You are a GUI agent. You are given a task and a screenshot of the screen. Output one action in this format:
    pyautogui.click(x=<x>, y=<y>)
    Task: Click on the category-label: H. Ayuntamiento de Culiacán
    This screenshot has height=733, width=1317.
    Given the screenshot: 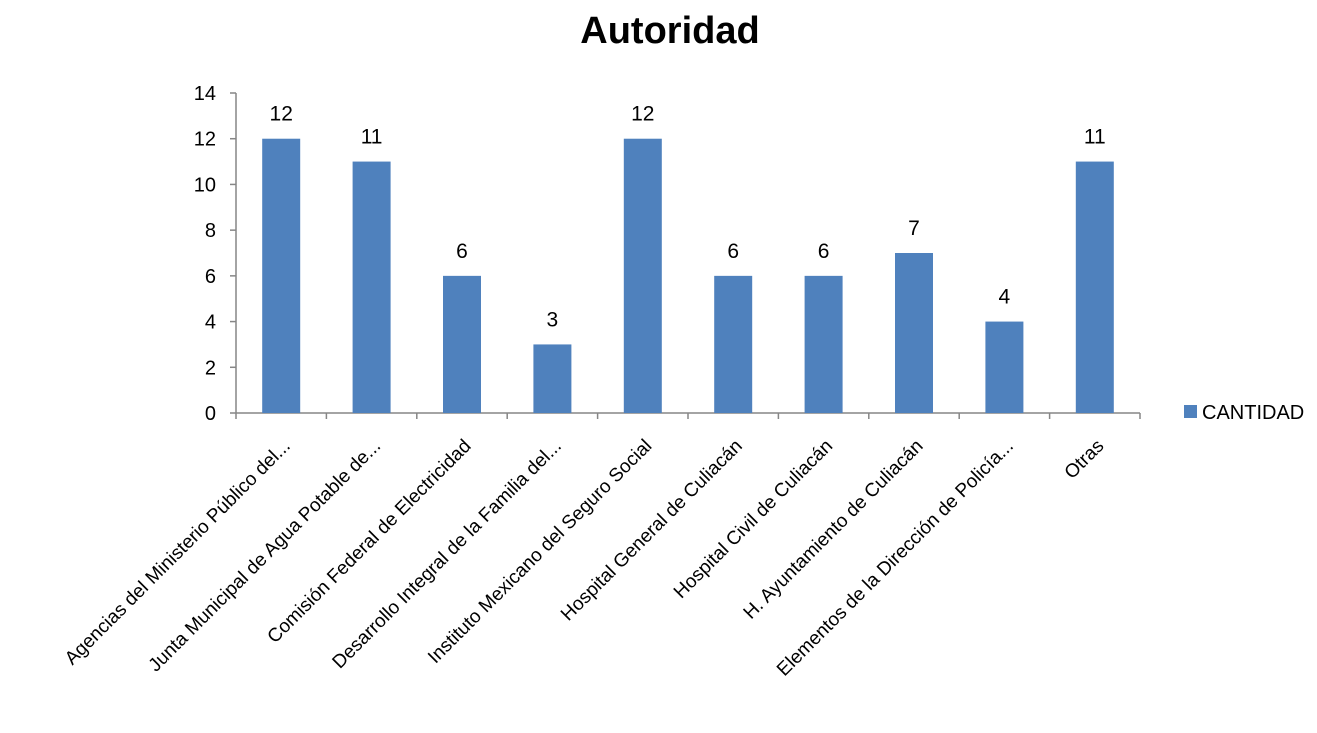 What is the action you would take?
    pyautogui.click(x=834, y=530)
    